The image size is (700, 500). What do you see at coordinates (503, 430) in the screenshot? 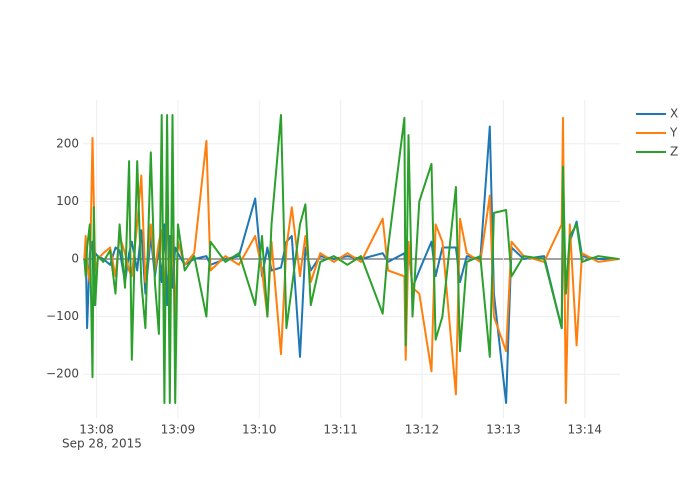
I see `x-tick-label: 13:13` at bounding box center [503, 430].